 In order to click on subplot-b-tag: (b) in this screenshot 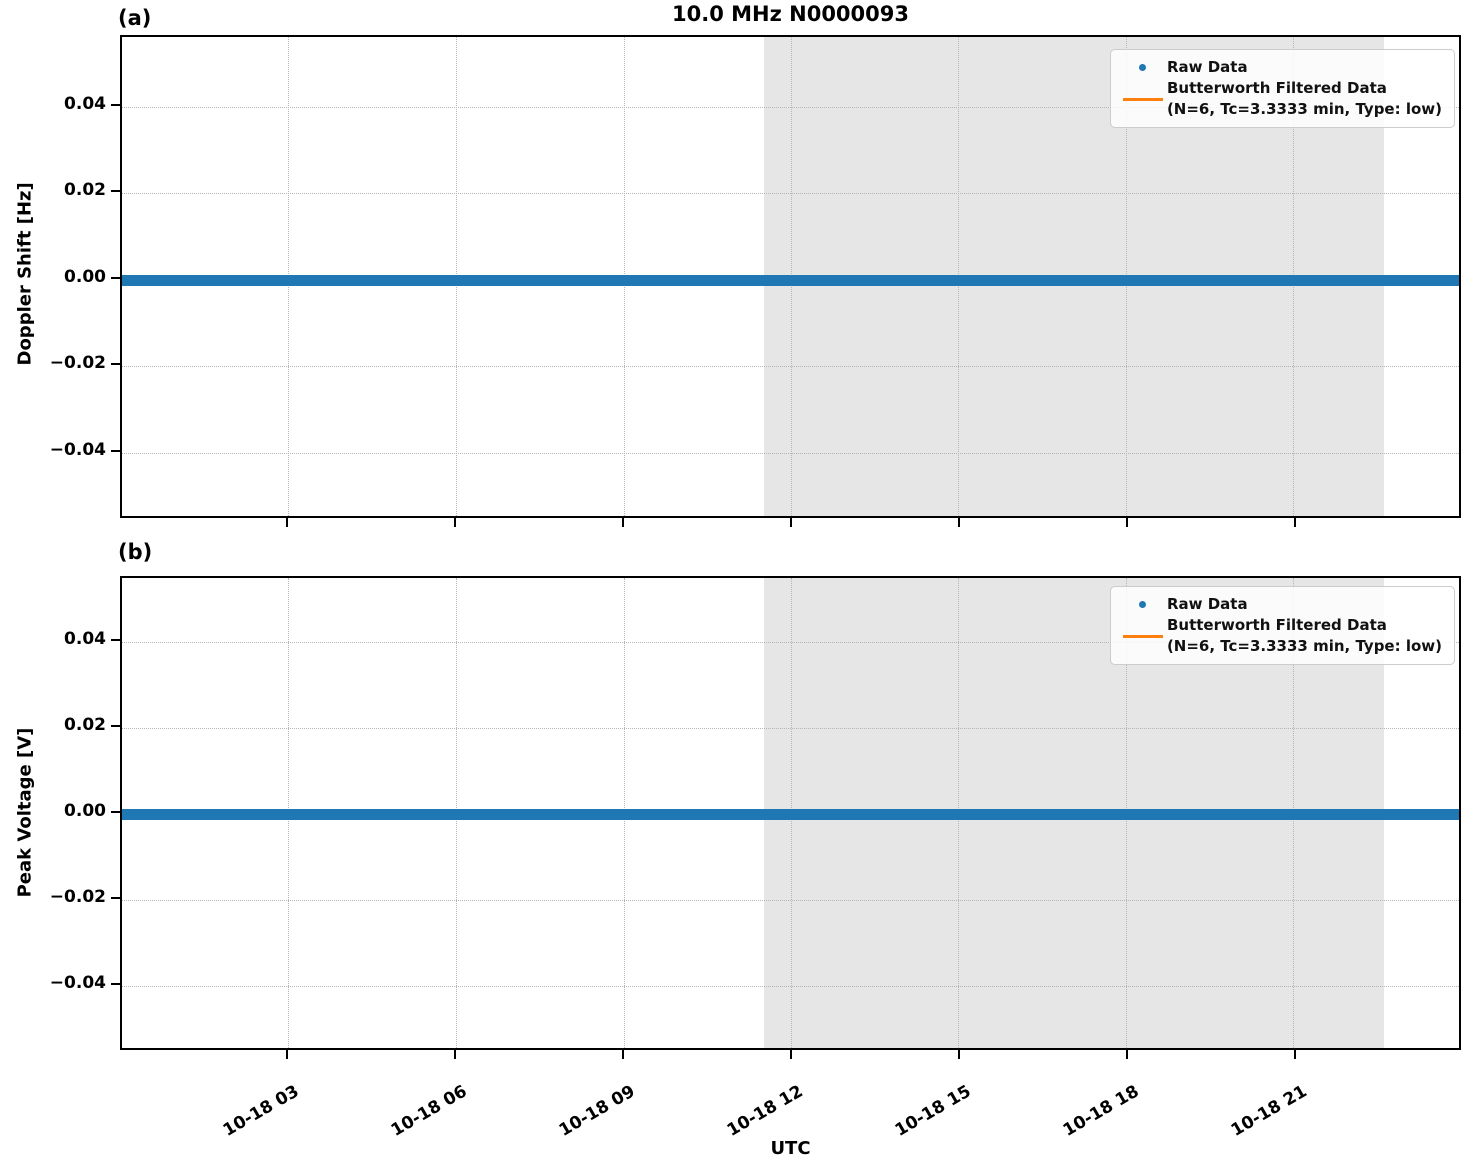, I will do `click(135, 552)`.